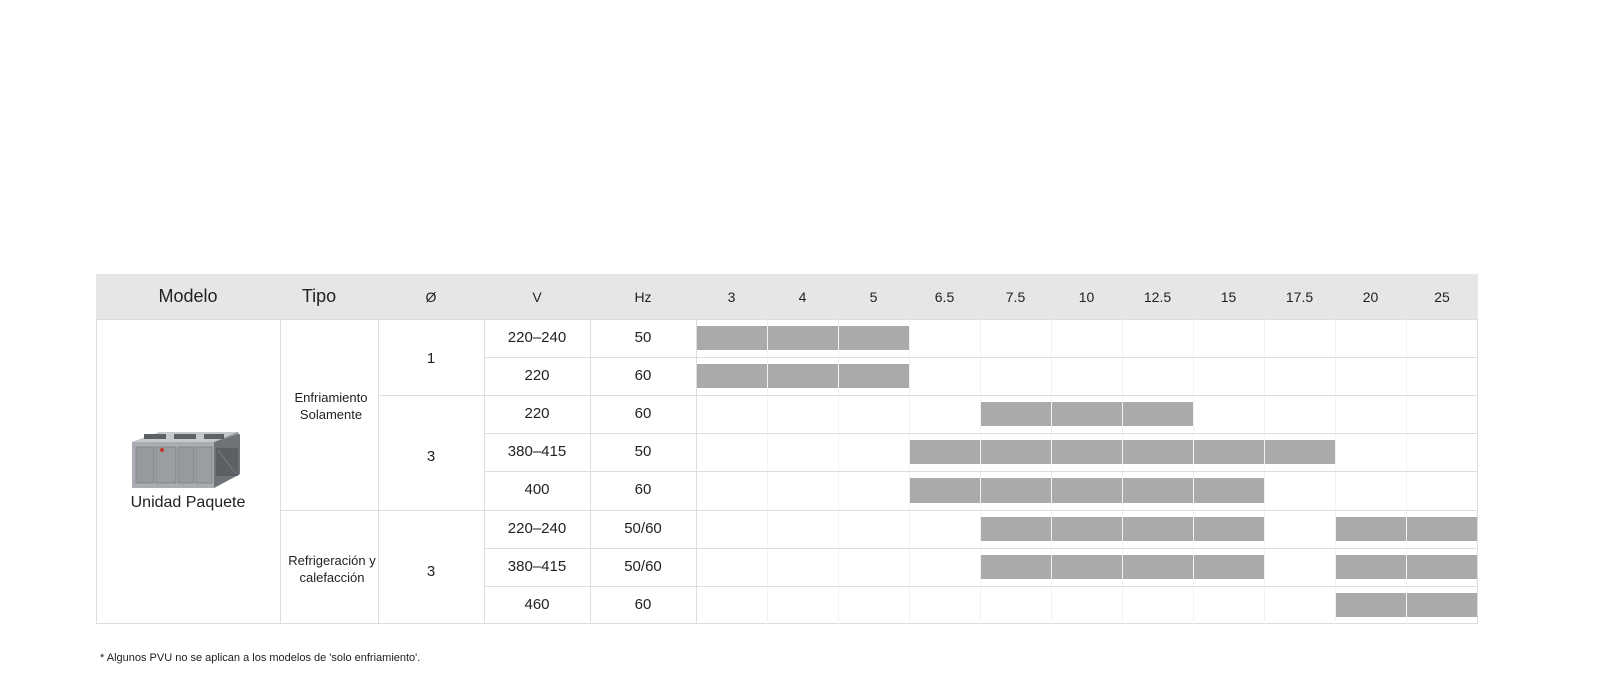 This screenshot has width=1600, height=700. What do you see at coordinates (331, 406) in the screenshot?
I see `type-cooling-only: Enfriamiento Solamente` at bounding box center [331, 406].